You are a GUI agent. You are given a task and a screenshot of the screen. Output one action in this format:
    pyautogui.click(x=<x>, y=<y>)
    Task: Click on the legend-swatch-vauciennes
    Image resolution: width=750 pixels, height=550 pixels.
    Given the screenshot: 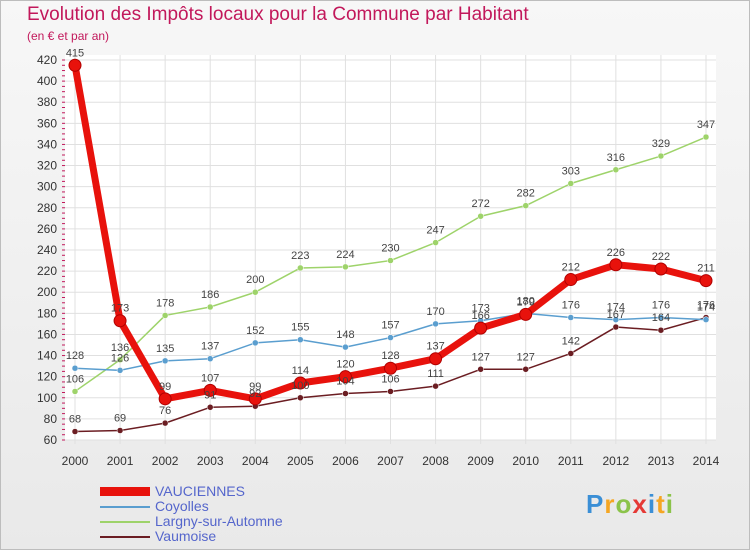 What is the action you would take?
    pyautogui.click(x=125, y=491)
    